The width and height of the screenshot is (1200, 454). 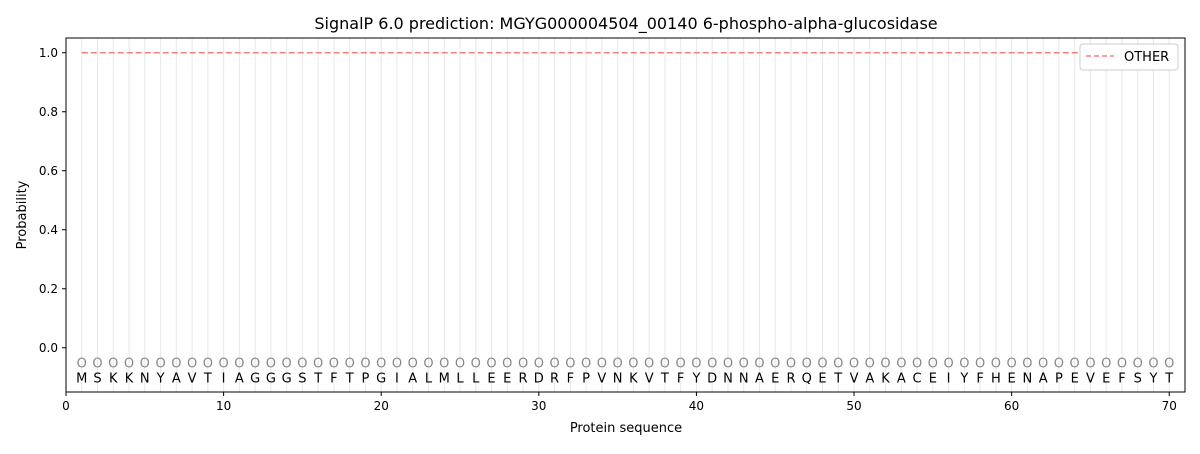 I want to click on x-tick-label: 30, so click(x=538, y=406).